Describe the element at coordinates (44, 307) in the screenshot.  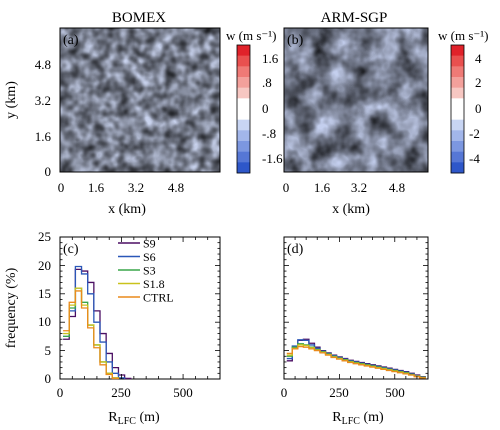
I see `y-ticks-c: 0 5 10 15 20 25` at that location.